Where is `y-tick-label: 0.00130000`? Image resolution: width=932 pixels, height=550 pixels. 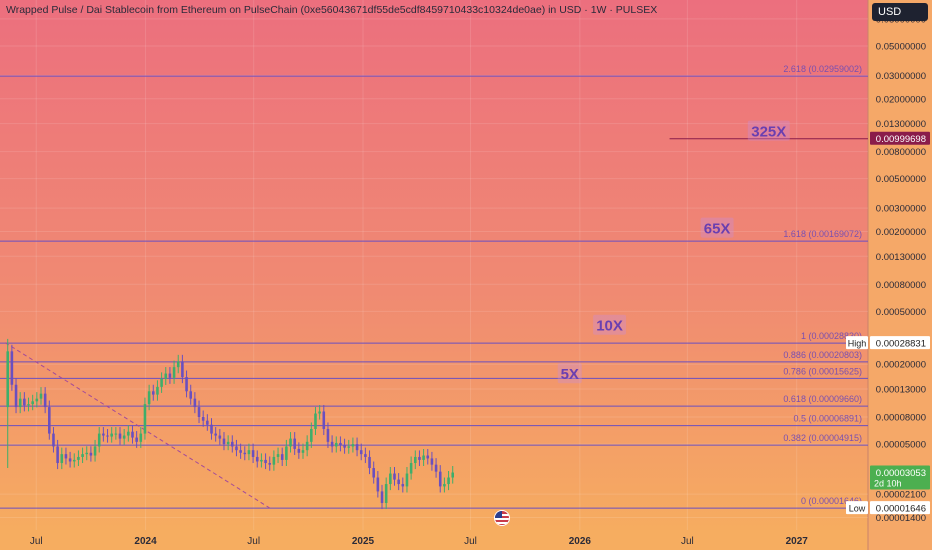
y-tick-label: 0.00130000 is located at coordinates (901, 257).